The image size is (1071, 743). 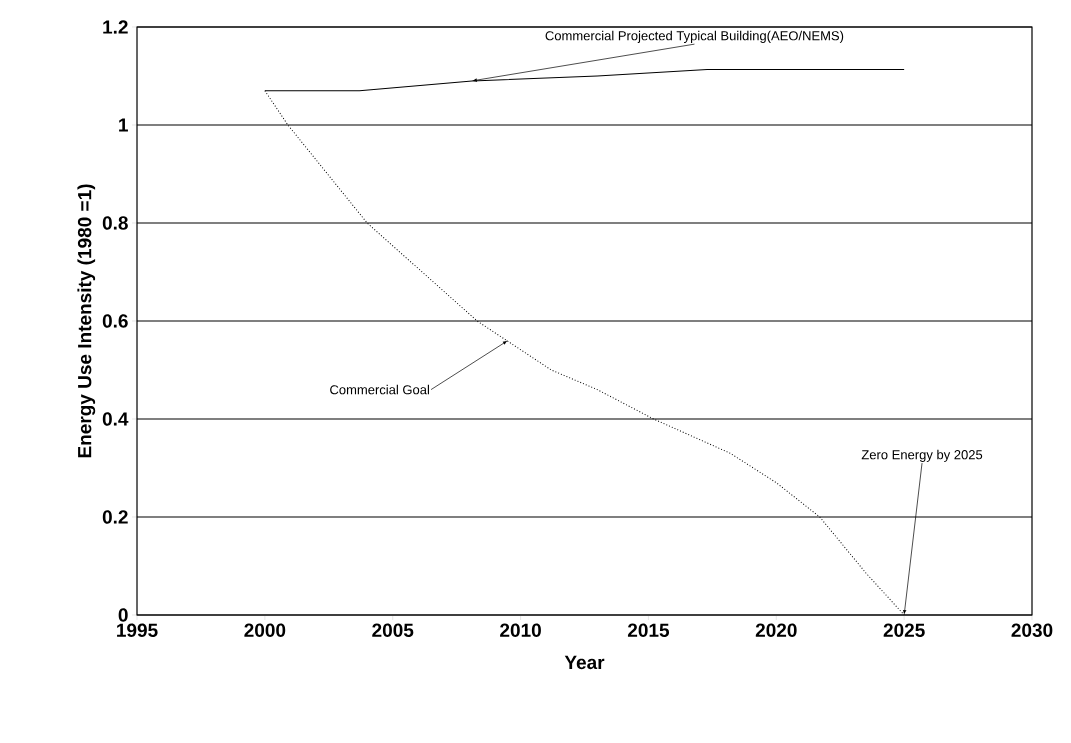 What do you see at coordinates (648, 630) in the screenshot?
I see `x-tick-label: 2015` at bounding box center [648, 630].